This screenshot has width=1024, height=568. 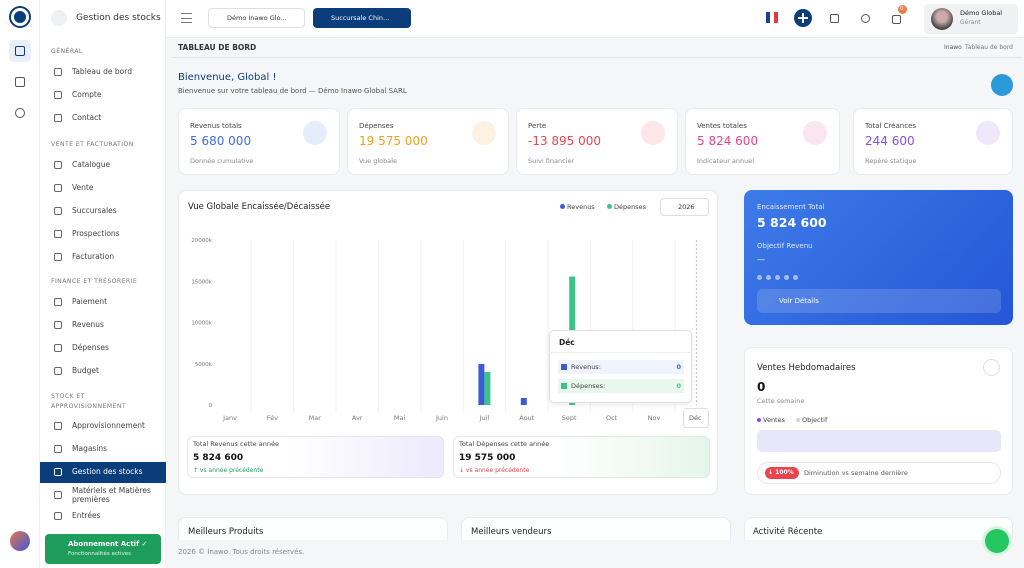 What do you see at coordinates (67, 51) in the screenshot?
I see `section-title: GÉNÉRAL` at bounding box center [67, 51].